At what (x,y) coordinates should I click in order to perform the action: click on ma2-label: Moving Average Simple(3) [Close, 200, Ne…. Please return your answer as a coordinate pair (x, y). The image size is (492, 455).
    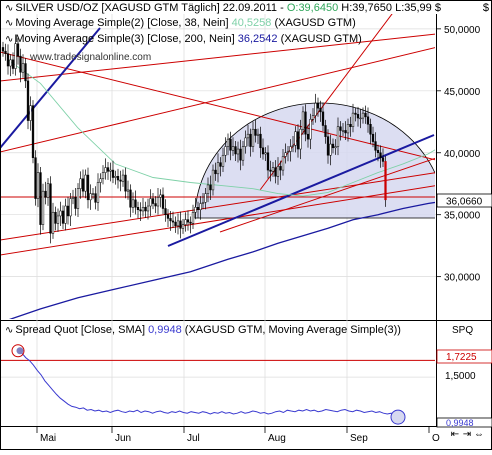
    Looking at the image, I should click on (126, 39).